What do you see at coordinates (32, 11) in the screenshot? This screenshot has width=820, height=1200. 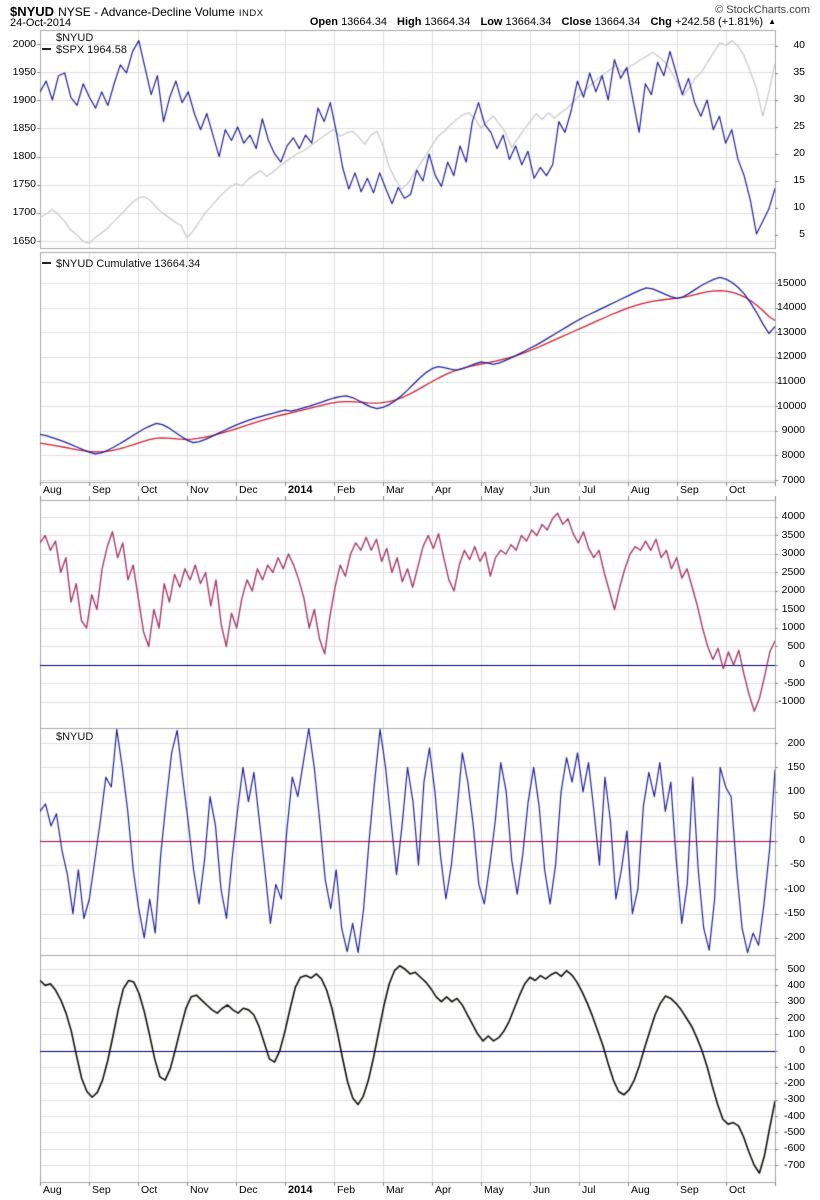 I see `symbol: $NYUD` at bounding box center [32, 11].